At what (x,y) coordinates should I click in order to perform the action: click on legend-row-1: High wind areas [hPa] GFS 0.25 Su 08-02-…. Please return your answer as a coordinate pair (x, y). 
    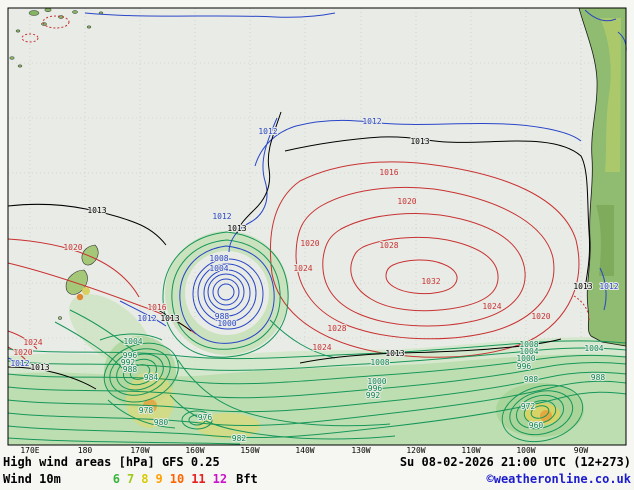
    Looking at the image, I should click on (317, 462).